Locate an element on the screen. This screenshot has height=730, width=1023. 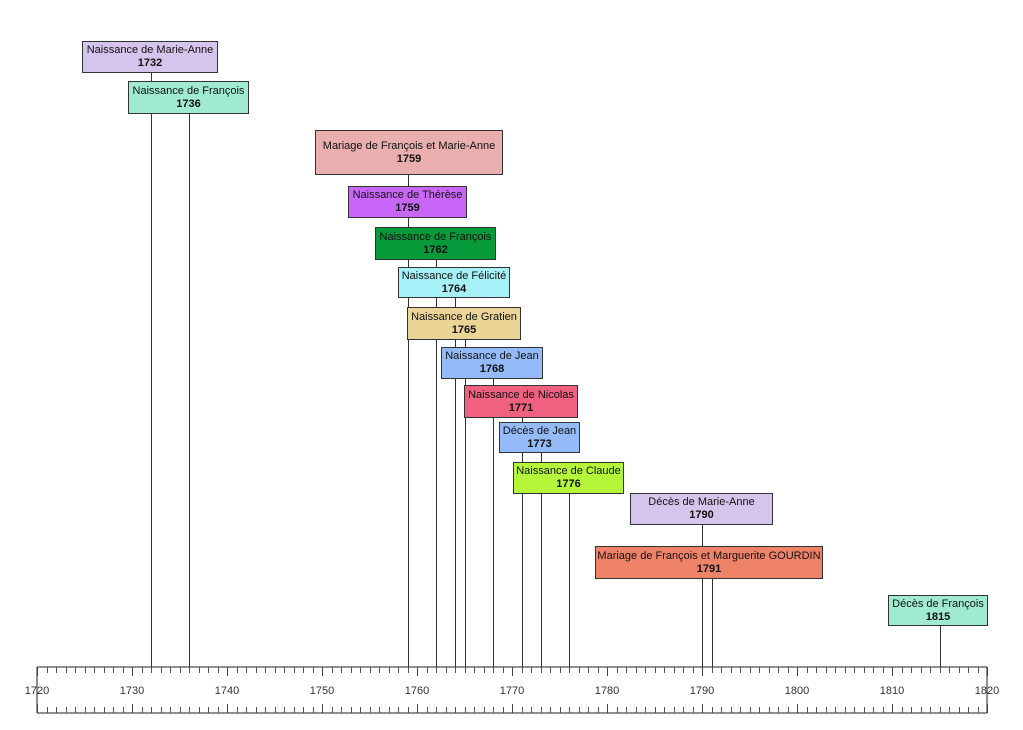
event-year: 1768 is located at coordinates (492, 369).